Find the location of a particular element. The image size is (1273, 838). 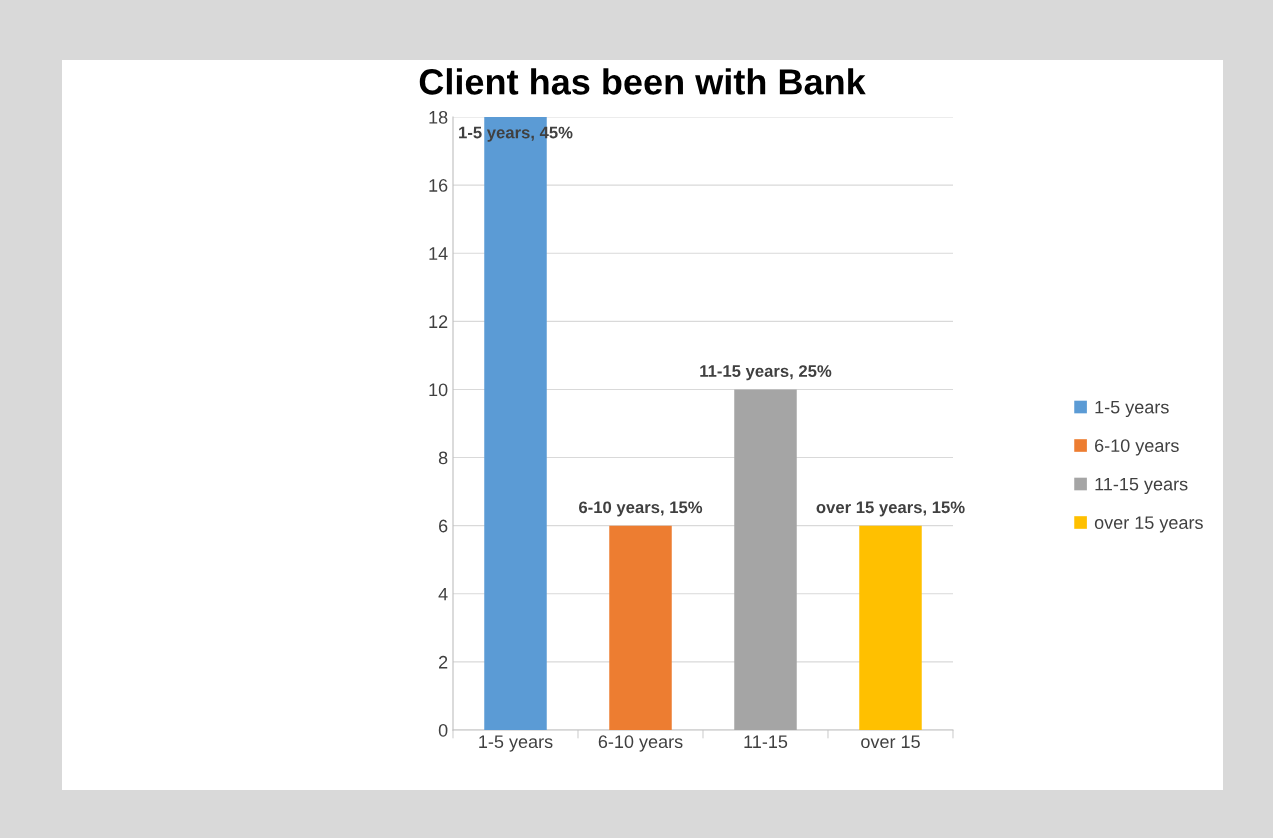

legend-label: 1-5 years is located at coordinates (1132, 409).